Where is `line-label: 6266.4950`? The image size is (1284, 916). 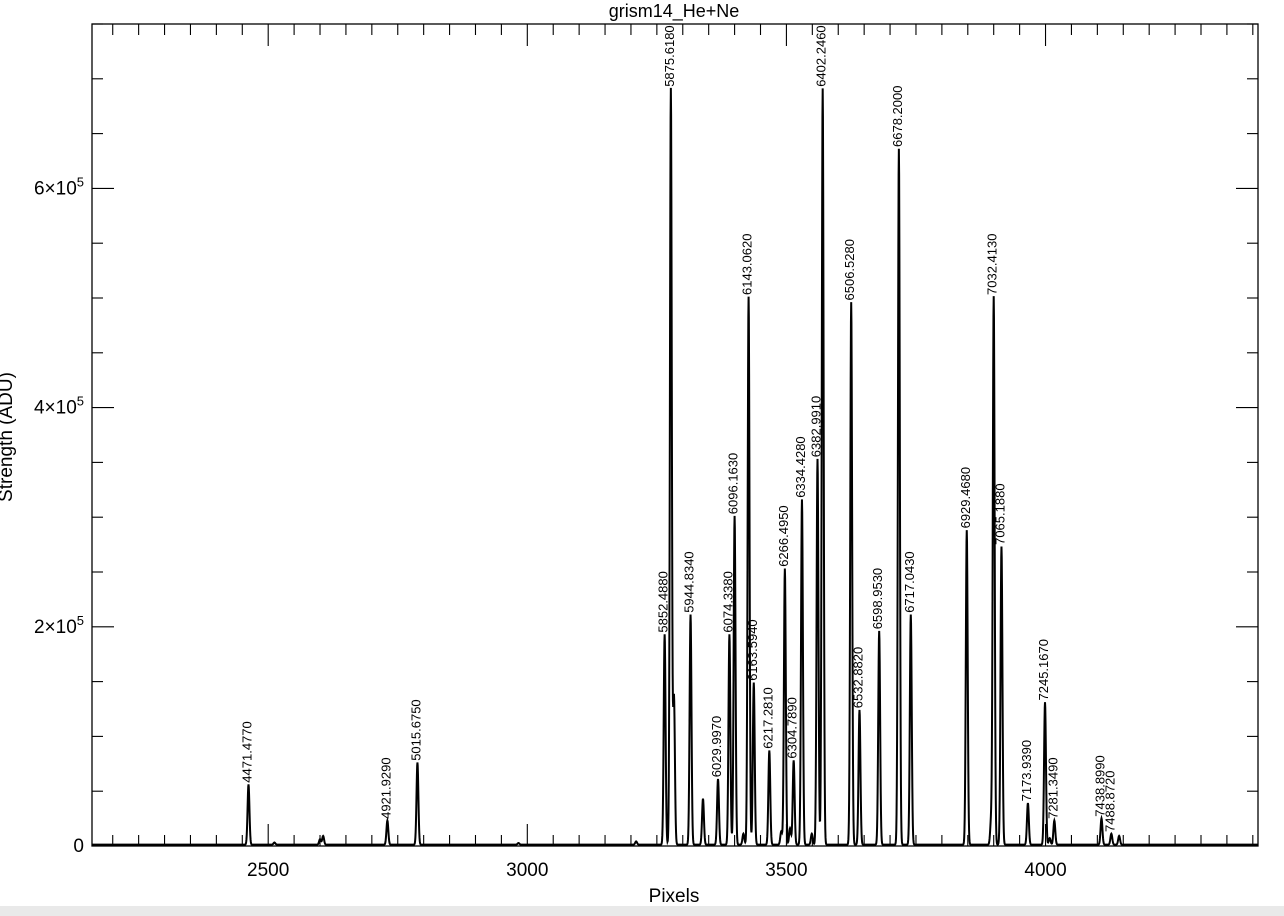
line-label: 6266.4950 is located at coordinates (783, 535).